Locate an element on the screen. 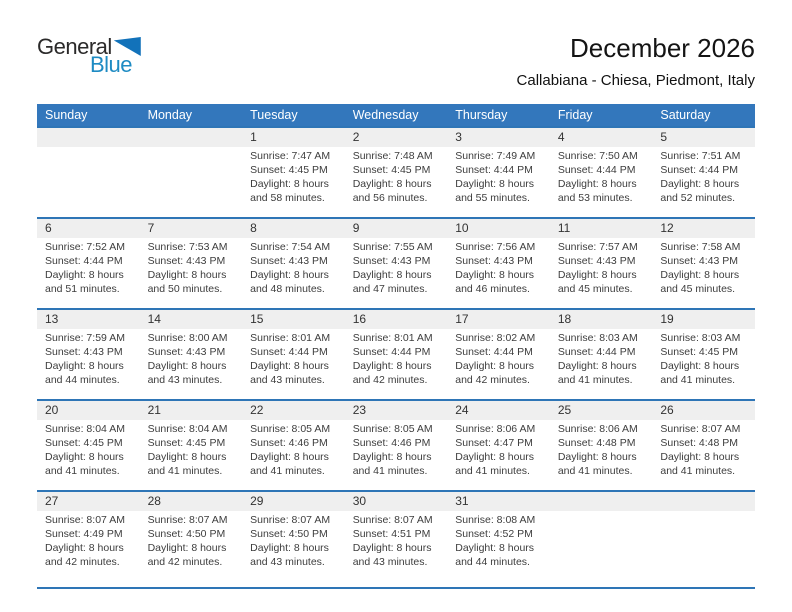 The height and width of the screenshot is (612, 792). daylight-text: Daylight: 8 hours and 50 minutes. is located at coordinates (187, 281).